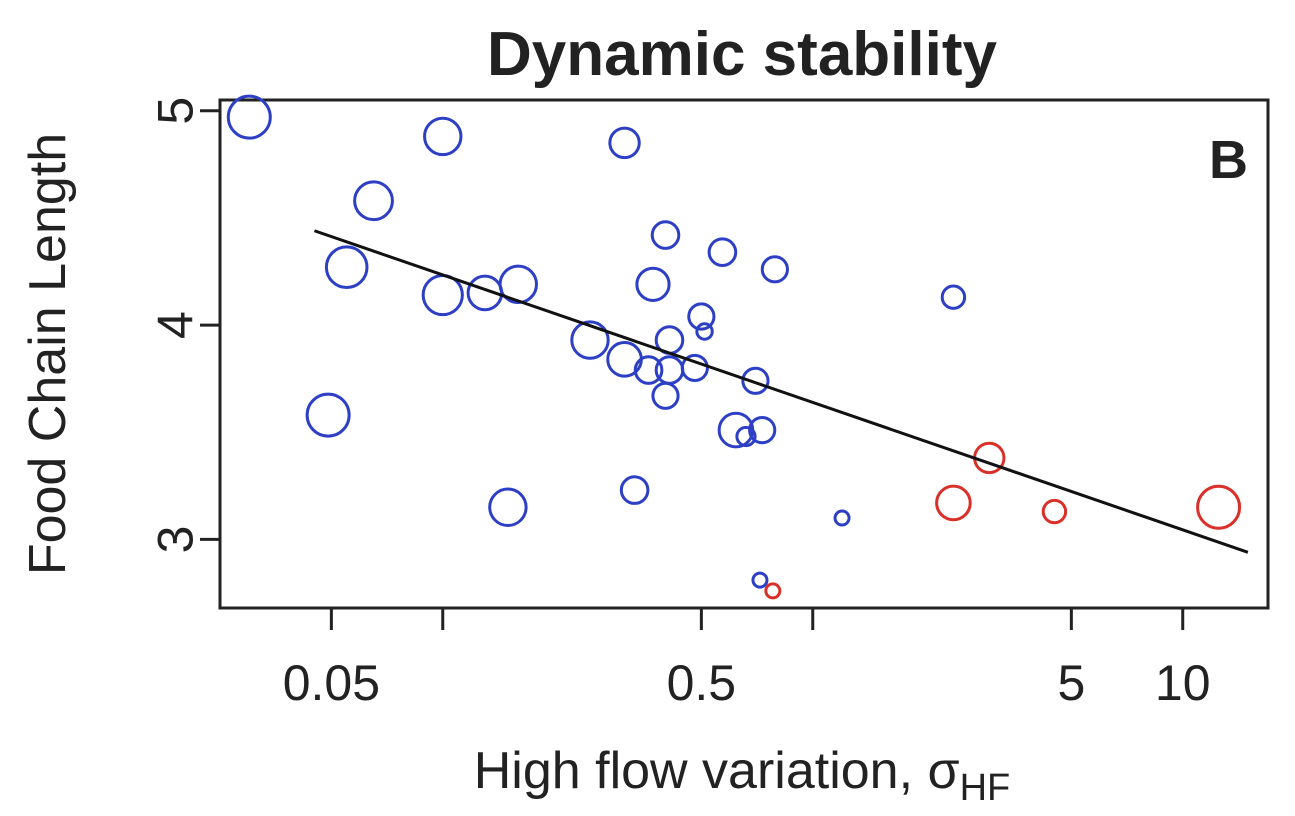  I want to click on x-axis-label: High flow variation, σHF, so click(742, 775).